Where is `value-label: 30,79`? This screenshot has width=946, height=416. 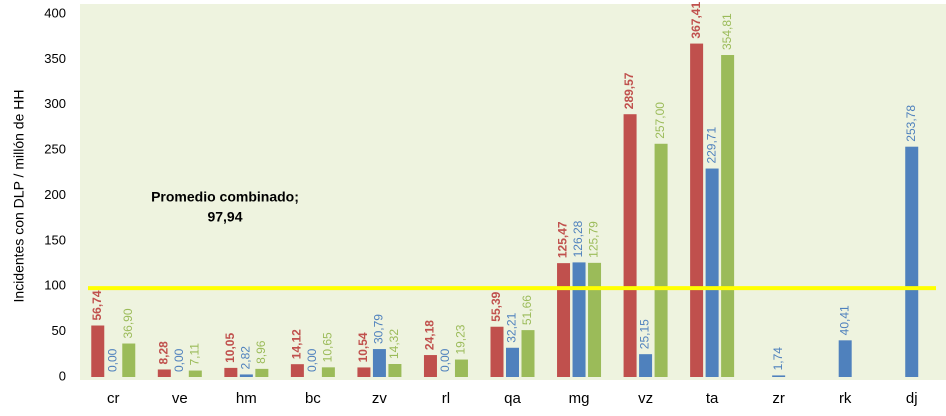
value-label: 30,79 is located at coordinates (379, 329).